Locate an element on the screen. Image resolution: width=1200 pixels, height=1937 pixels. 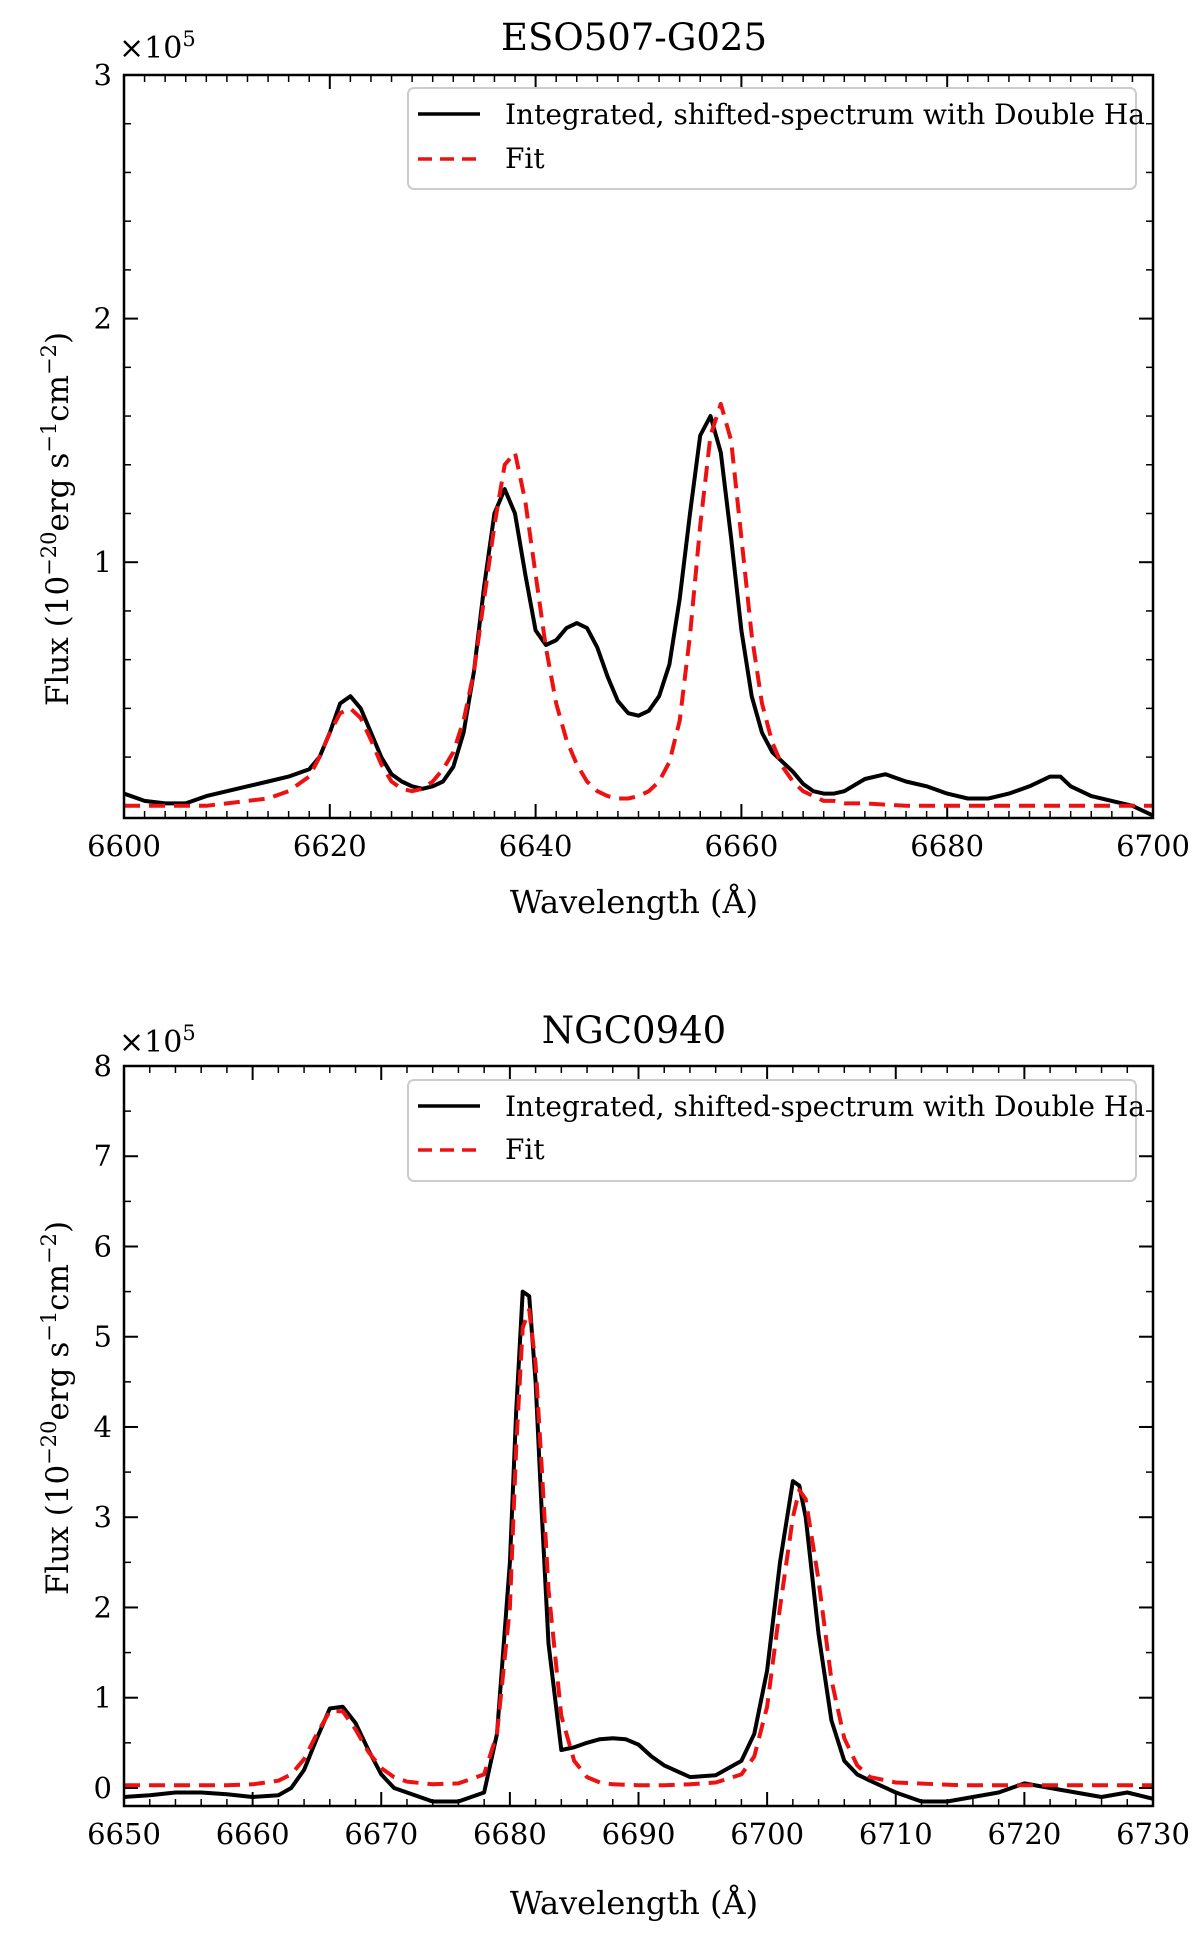
x-tick-label: 6730 is located at coordinates (1153, 1834).